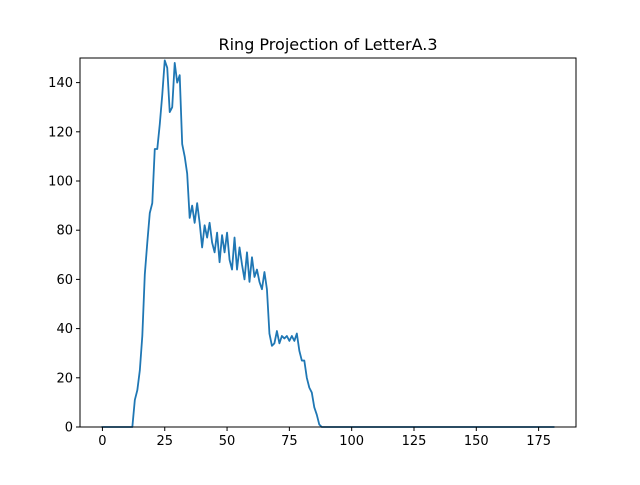  What do you see at coordinates (64, 280) in the screenshot?
I see `y-tick-label: 60` at bounding box center [64, 280].